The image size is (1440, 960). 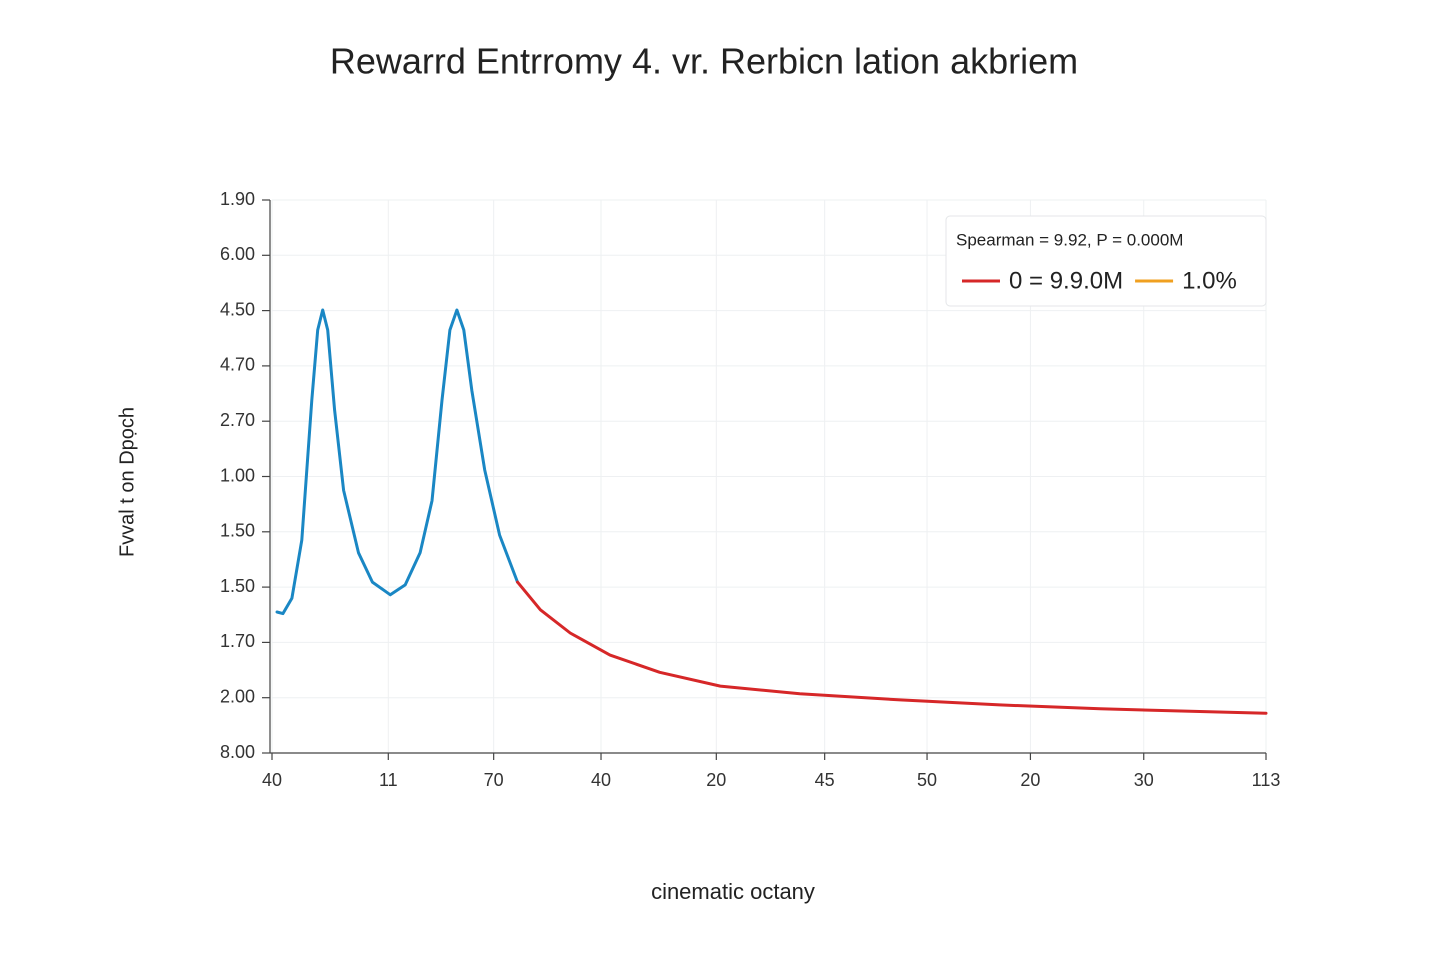 I want to click on x-tick-label: 30, so click(x=1144, y=780).